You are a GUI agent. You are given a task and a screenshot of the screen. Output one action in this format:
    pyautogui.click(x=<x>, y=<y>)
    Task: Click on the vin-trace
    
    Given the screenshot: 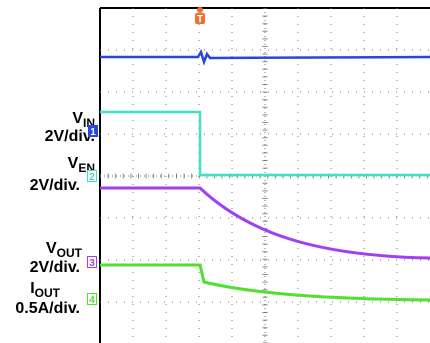 What is the action you would take?
    pyautogui.click(x=265, y=57)
    